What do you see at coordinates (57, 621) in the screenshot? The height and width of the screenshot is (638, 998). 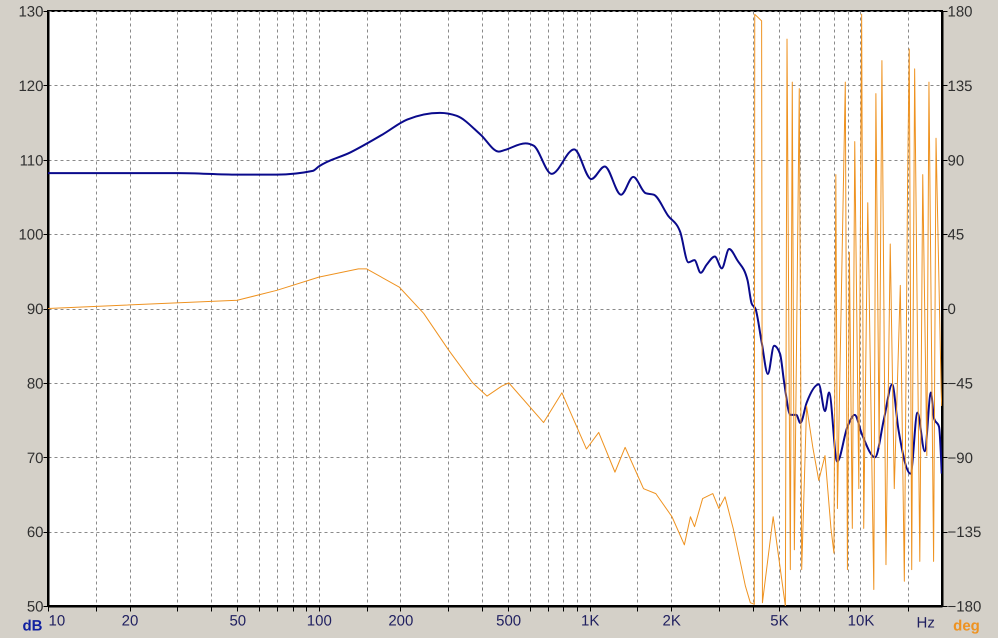 I see `x-tick-label: 10` at bounding box center [57, 621].